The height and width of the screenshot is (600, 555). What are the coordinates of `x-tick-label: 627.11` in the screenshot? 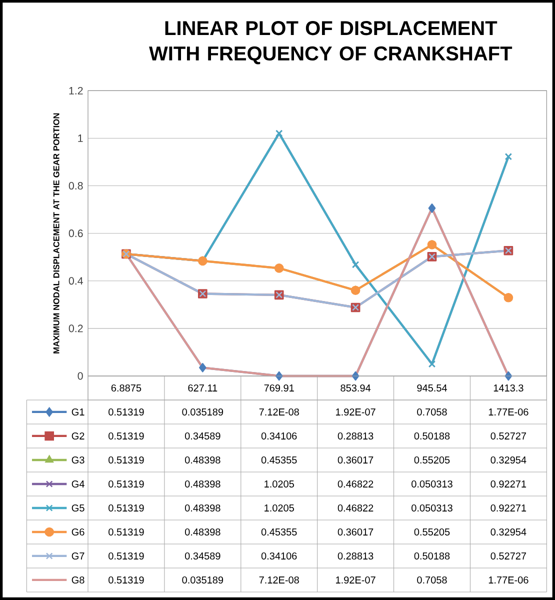 It's located at (203, 388).